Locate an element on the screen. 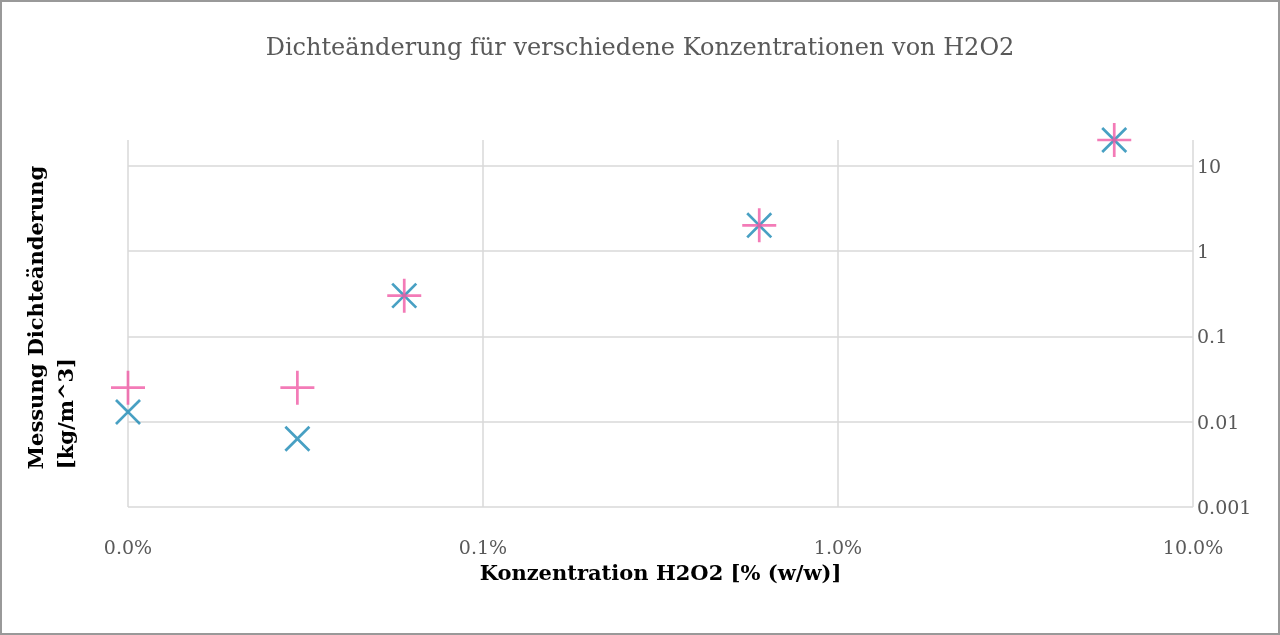 This screenshot has width=1280, height=635. x-axis-title: Konzentration H2O2 [% (w/w)] is located at coordinates (660, 572).